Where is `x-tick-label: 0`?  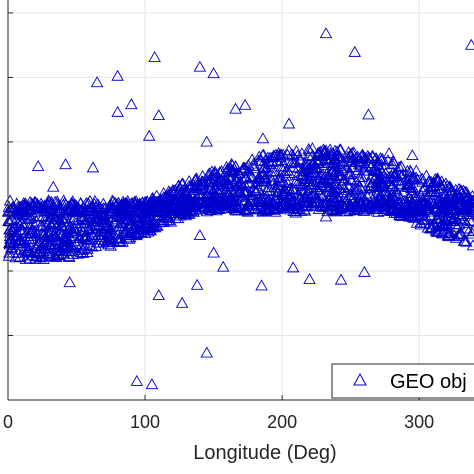 x-tick-label: 0 is located at coordinates (8, 422).